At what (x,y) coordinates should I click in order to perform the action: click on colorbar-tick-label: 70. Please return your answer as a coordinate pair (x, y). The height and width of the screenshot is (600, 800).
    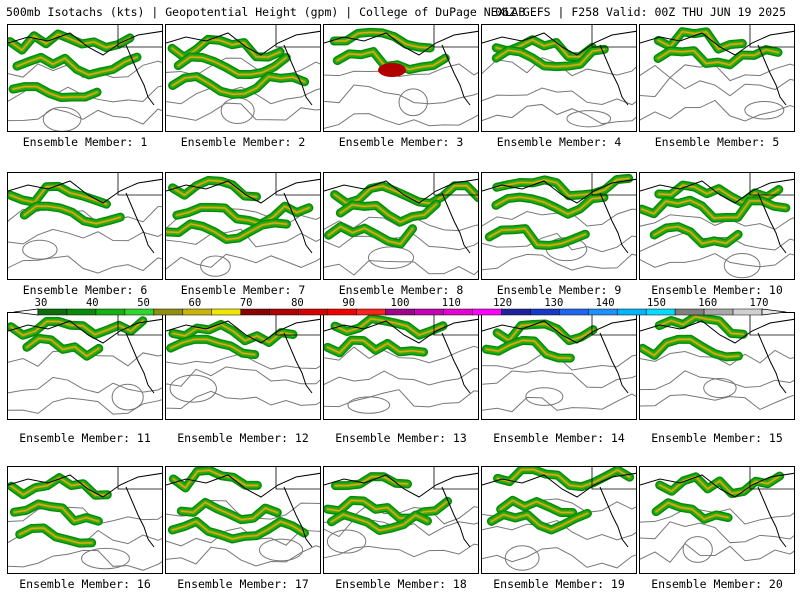
    Looking at the image, I should click on (246, 303).